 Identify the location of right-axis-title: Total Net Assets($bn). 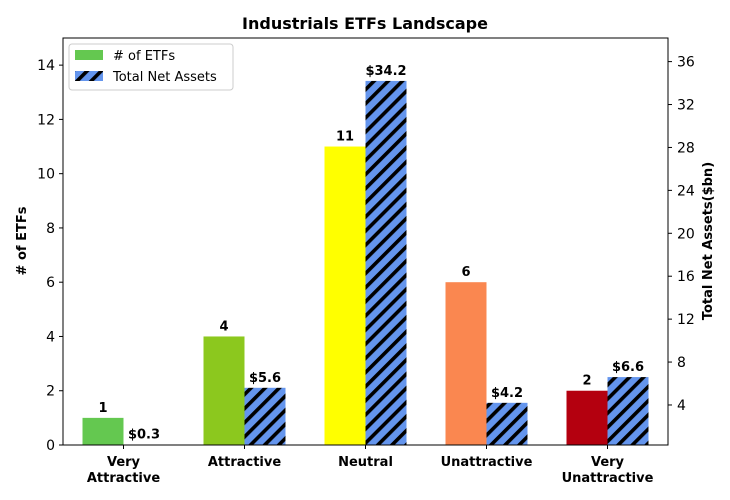
(708, 241).